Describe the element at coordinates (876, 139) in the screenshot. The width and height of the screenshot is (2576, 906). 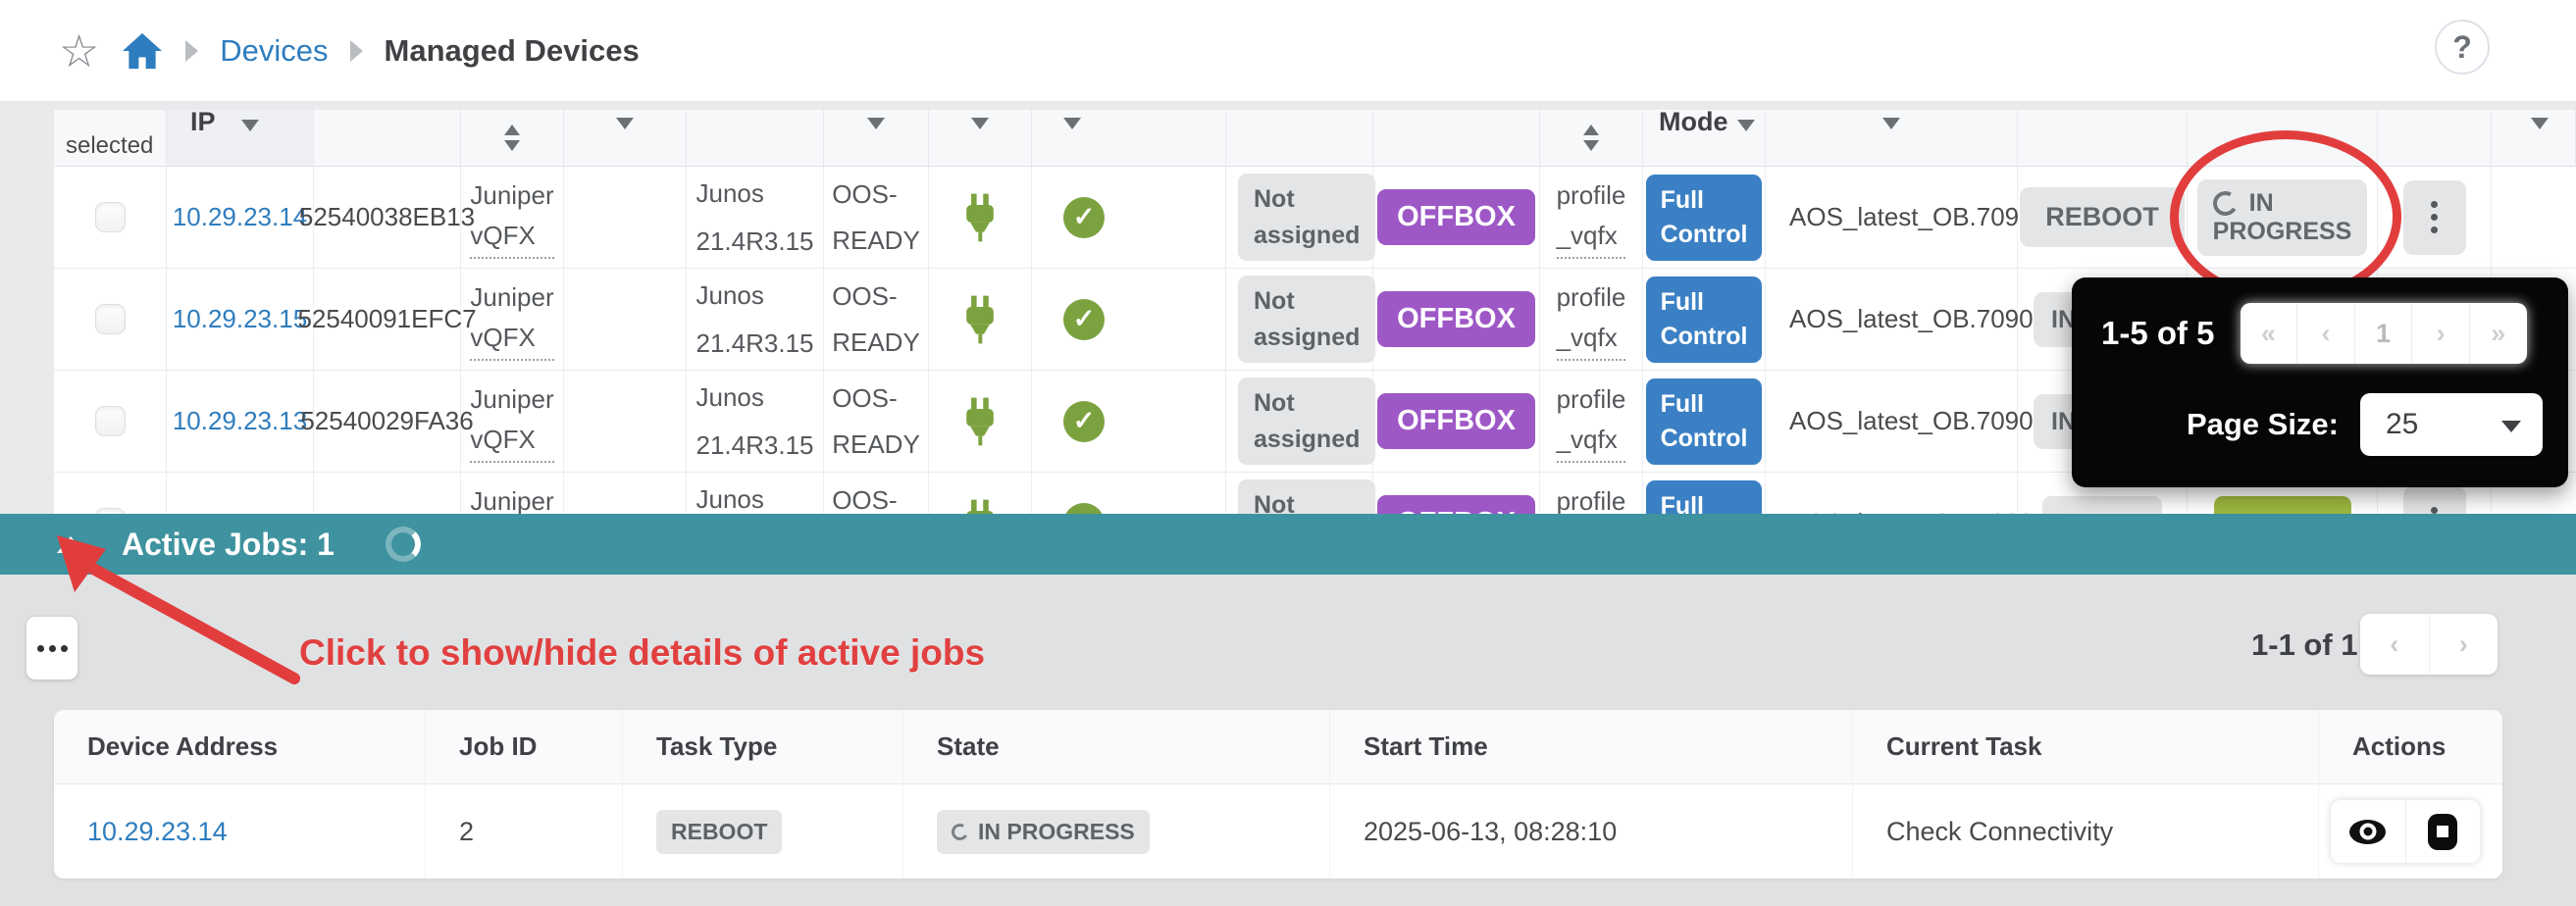
I see `header-state` at that location.